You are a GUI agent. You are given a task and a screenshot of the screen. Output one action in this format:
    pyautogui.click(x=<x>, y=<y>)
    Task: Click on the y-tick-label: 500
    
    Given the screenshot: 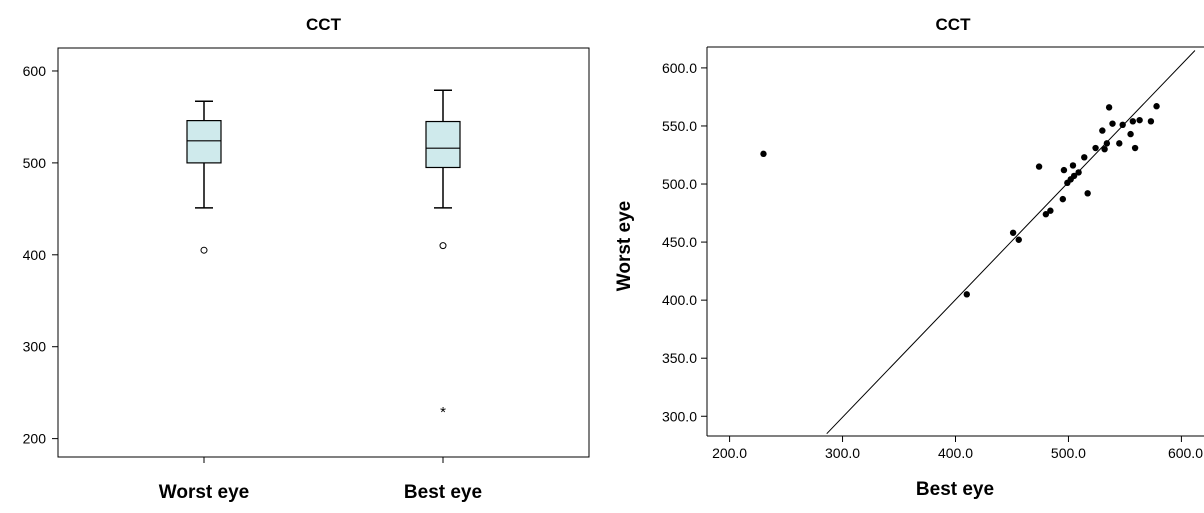 What is the action you would take?
    pyautogui.click(x=35, y=163)
    